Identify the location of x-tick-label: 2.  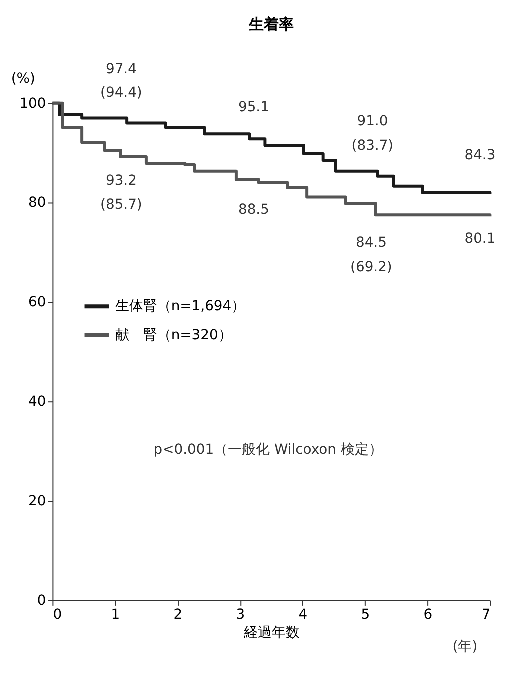
(178, 614).